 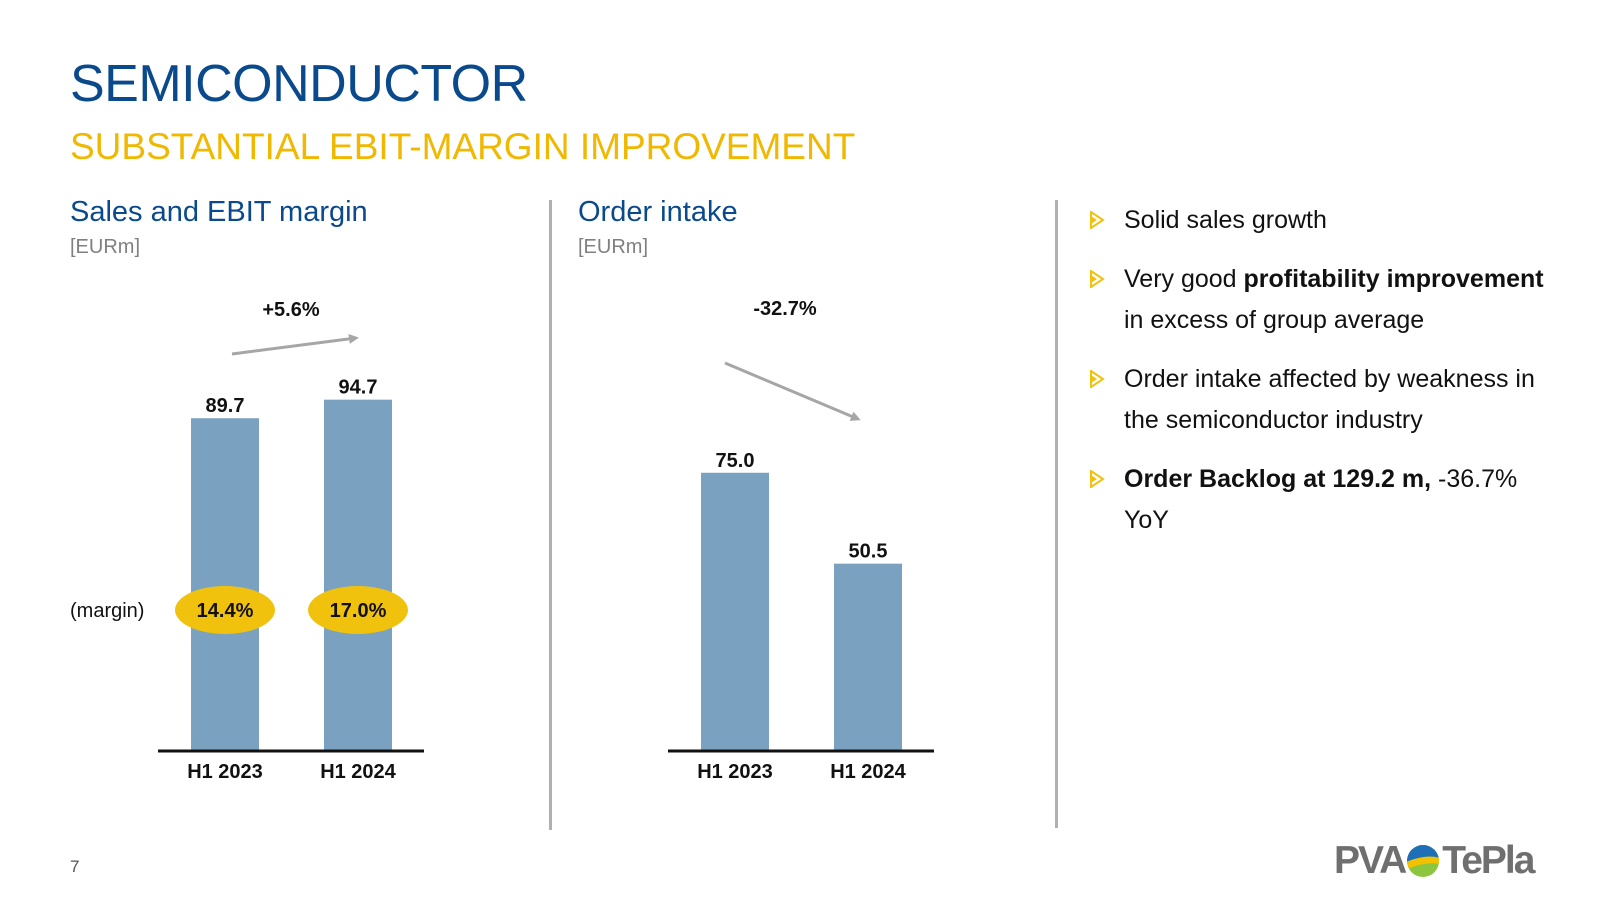 I want to click on bullet-text: Very good, so click(x=1184, y=279).